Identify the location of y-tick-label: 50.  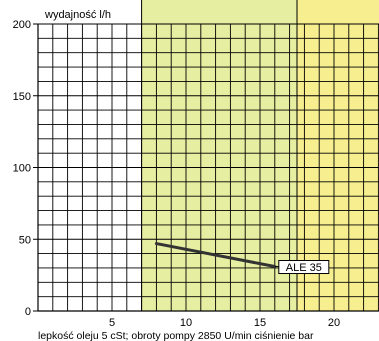
(25, 240).